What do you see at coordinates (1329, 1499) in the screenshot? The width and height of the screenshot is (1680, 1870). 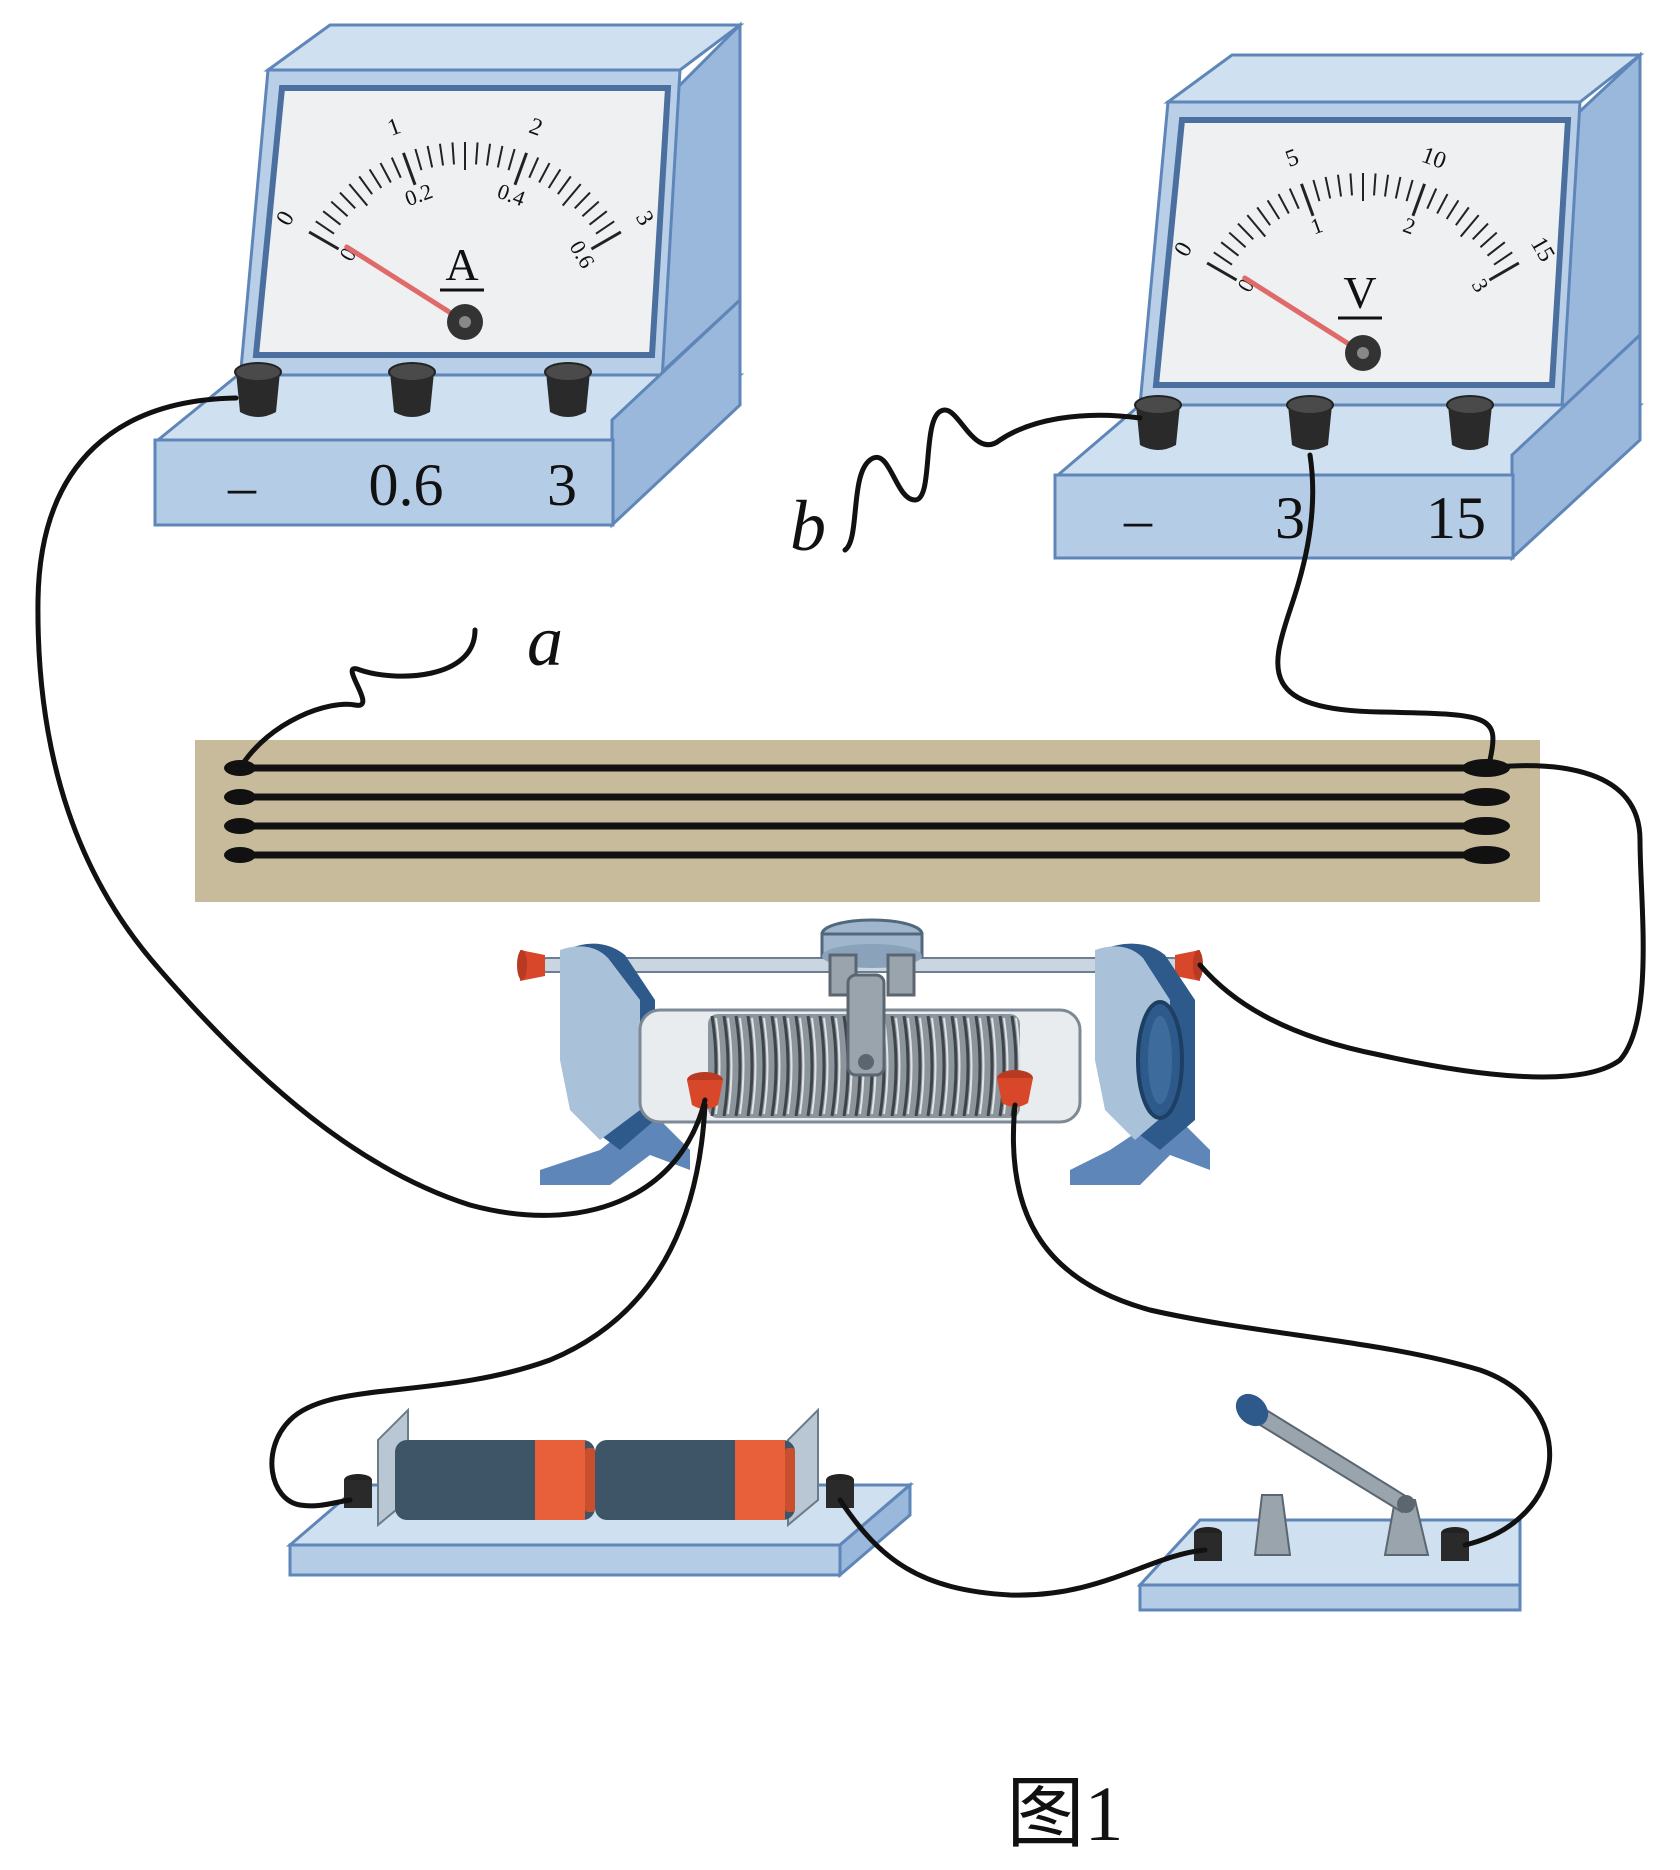 I see `knife-switch` at bounding box center [1329, 1499].